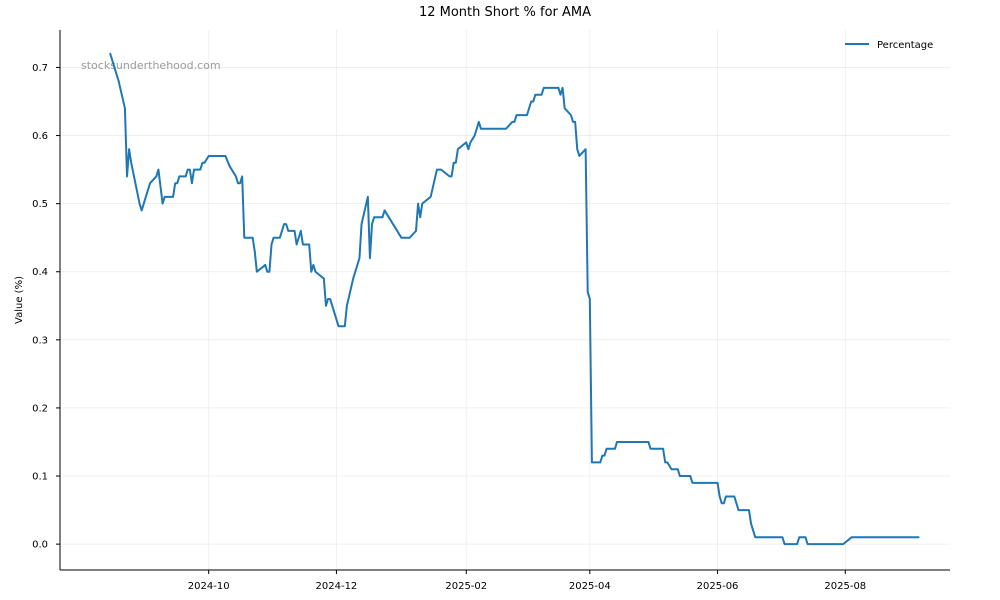 The height and width of the screenshot is (600, 1000). I want to click on x-tick-label: 2024-10, so click(209, 586).